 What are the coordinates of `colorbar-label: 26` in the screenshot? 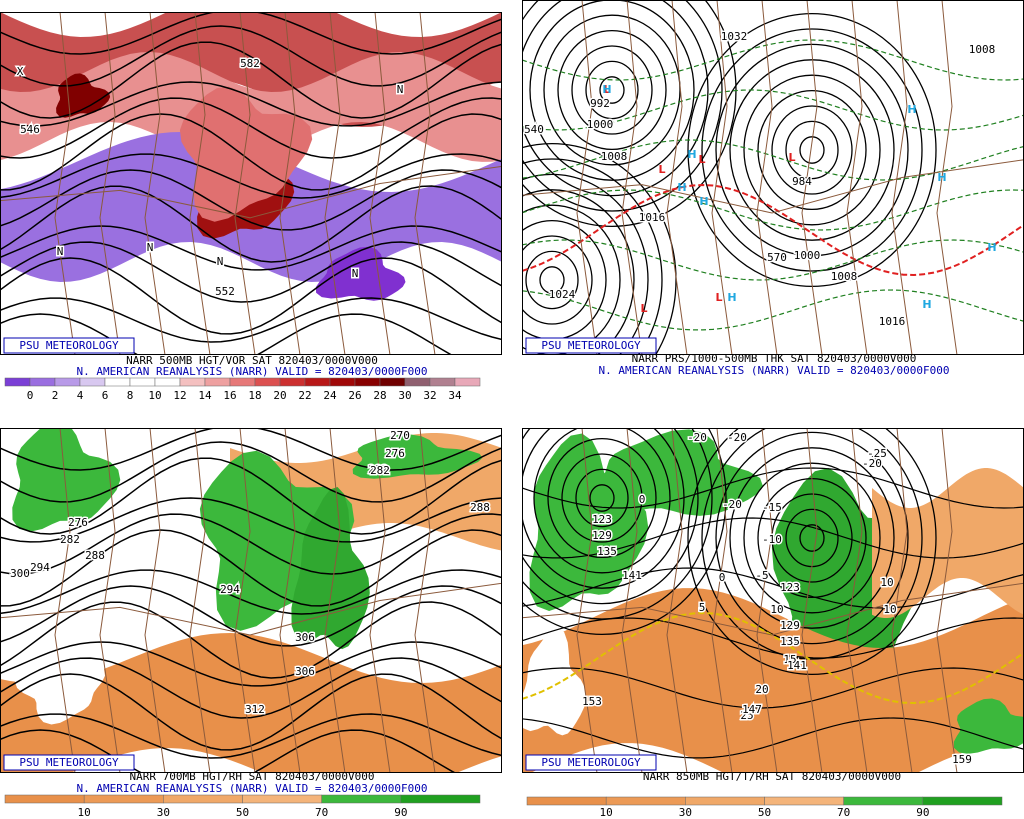 It's located at (354, 395).